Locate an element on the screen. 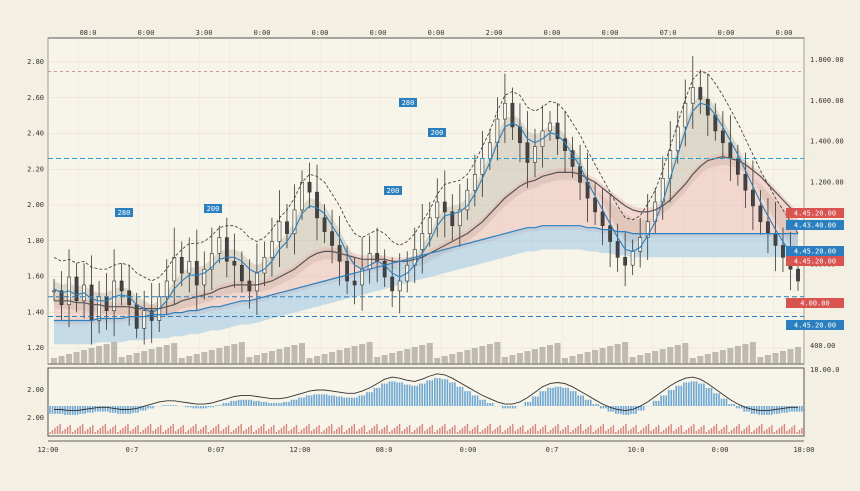  top-time-tick: 07:0 is located at coordinates (668, 33).